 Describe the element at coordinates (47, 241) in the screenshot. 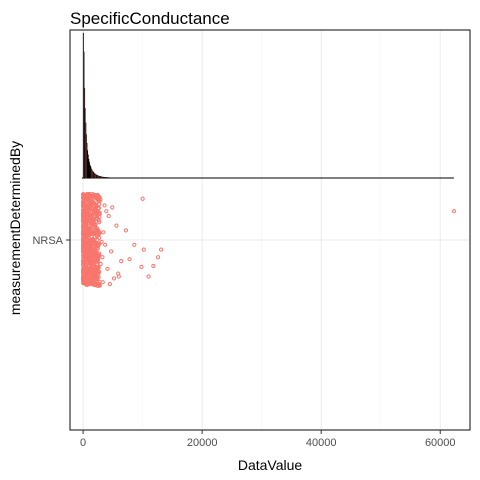

I see `y-tick-label: NRSA` at that location.